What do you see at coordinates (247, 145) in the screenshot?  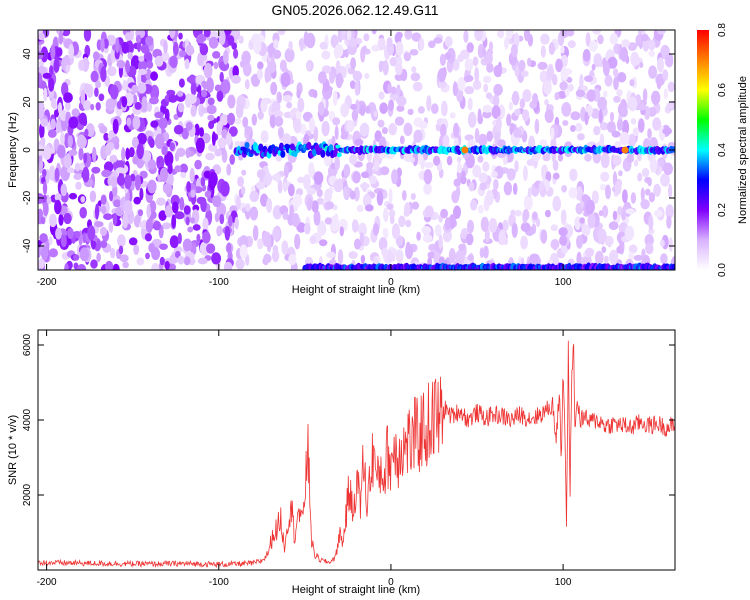 I see `spectral-line-segment` at bounding box center [247, 145].